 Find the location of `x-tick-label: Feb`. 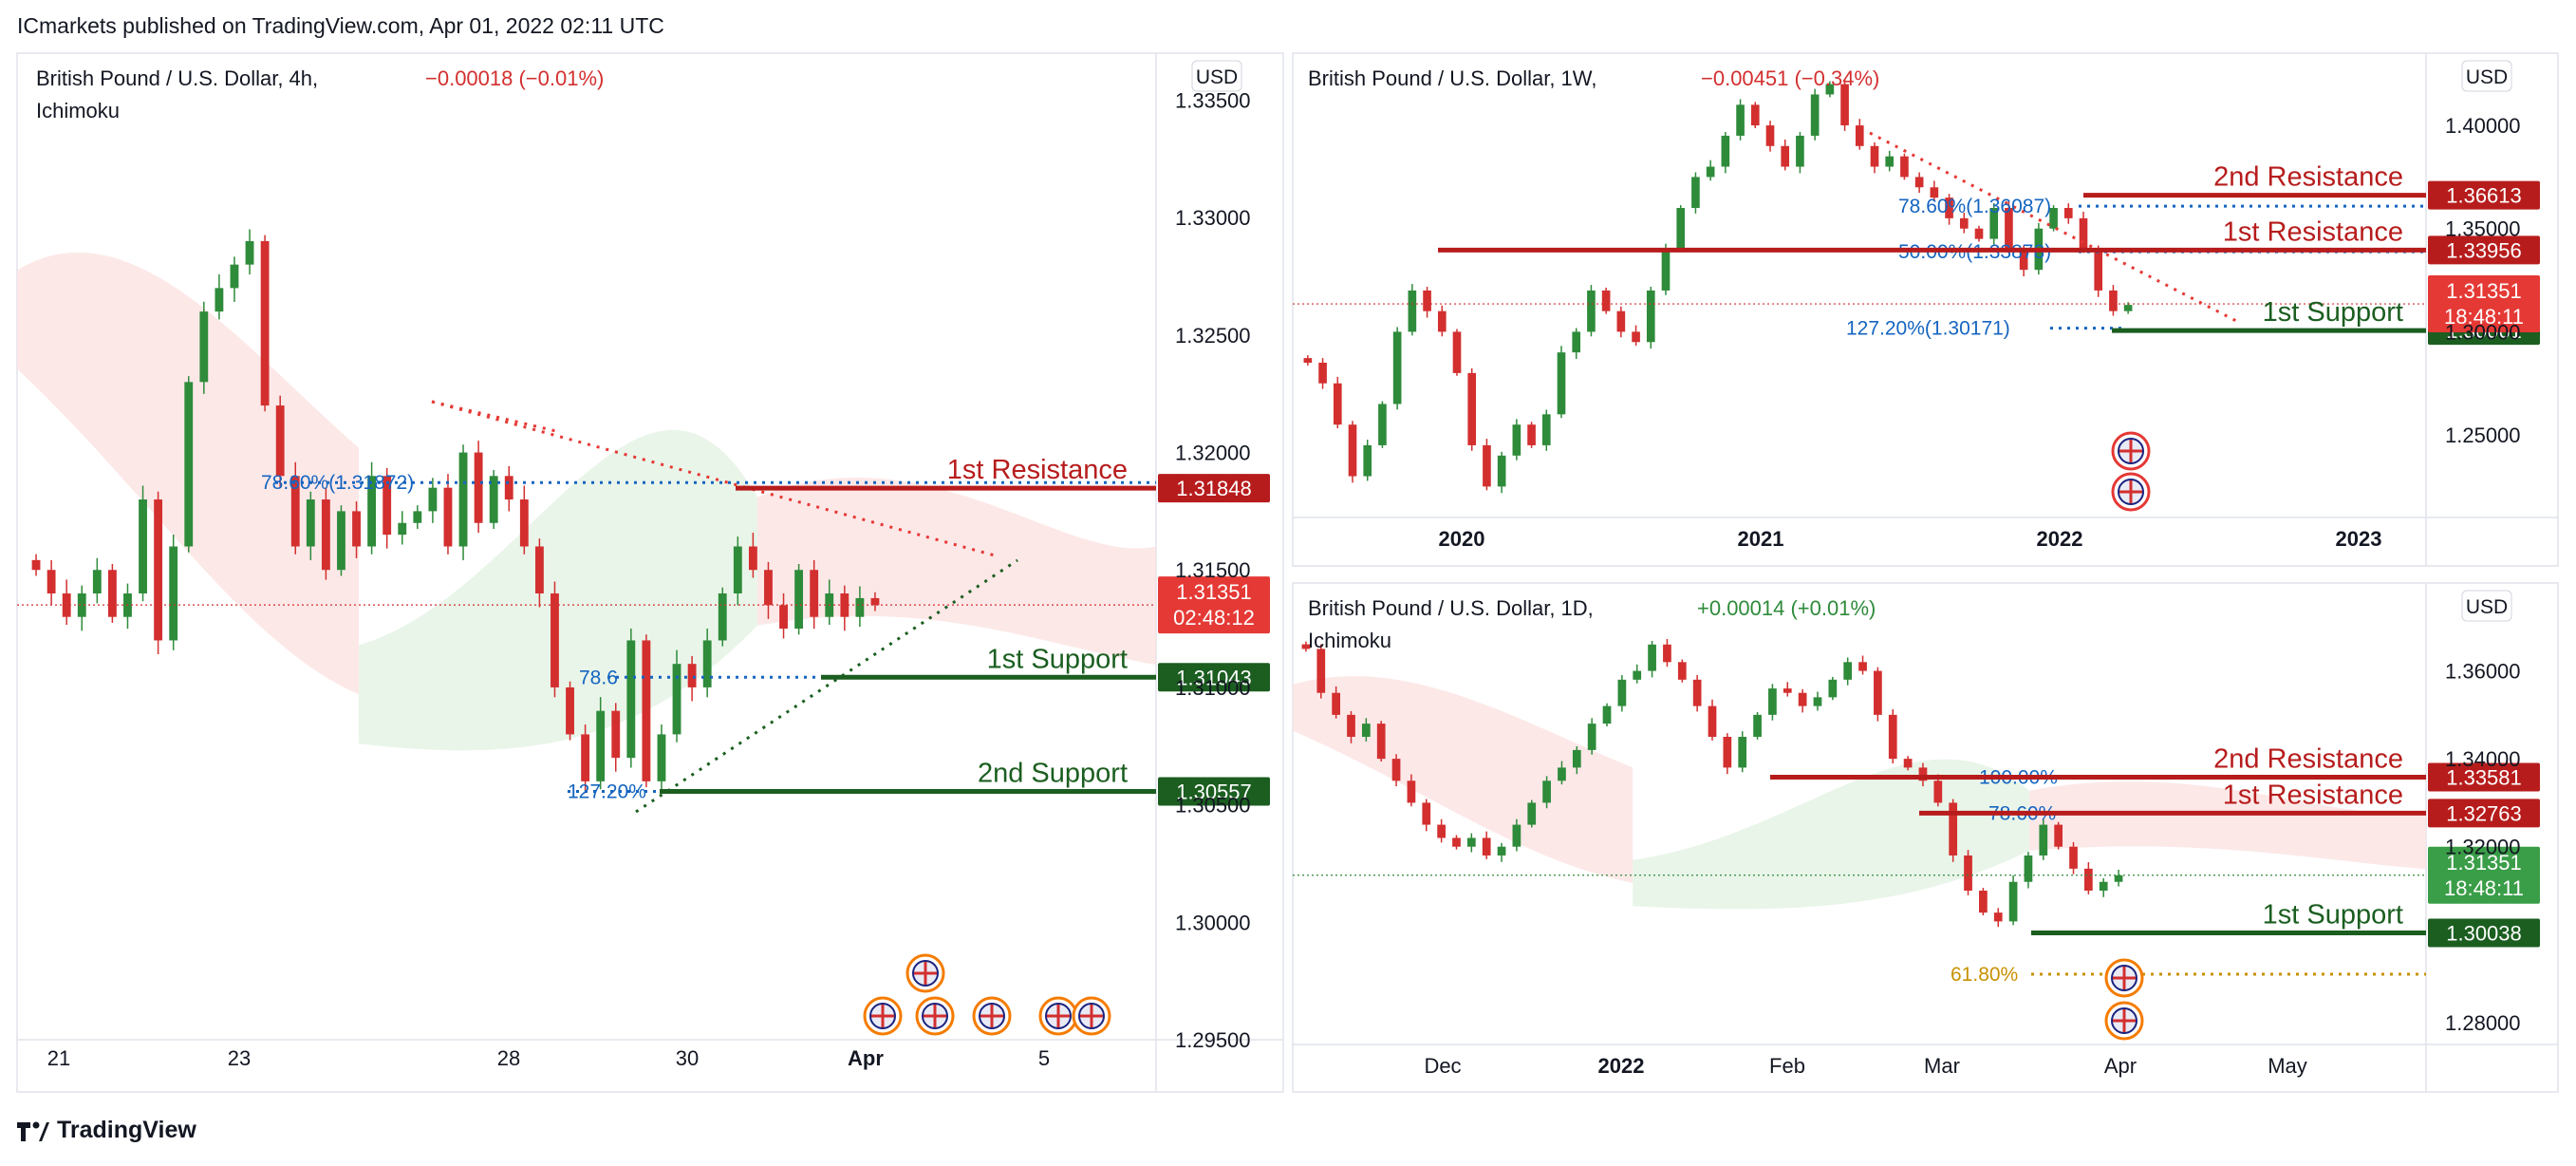

x-tick-label: Feb is located at coordinates (1787, 1066).